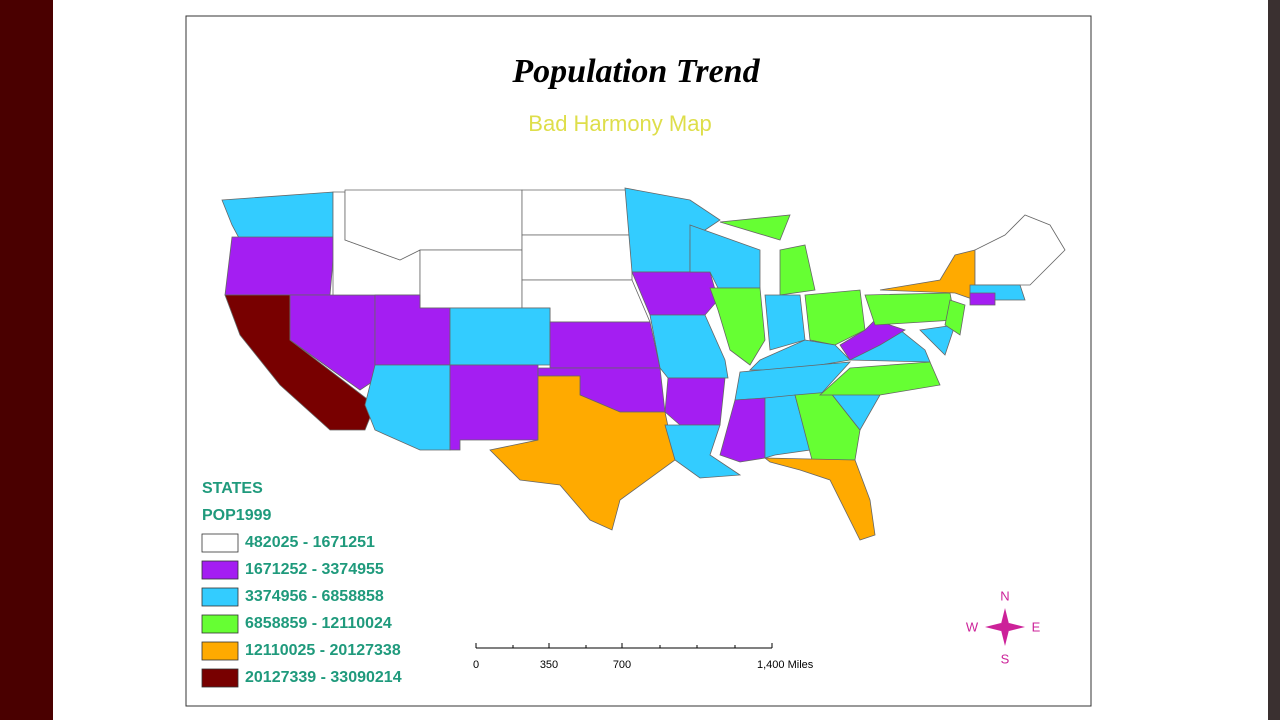 This screenshot has width=1280, height=720. Describe the element at coordinates (314, 569) in the screenshot. I see `legend-label: 1671252 - 3374955` at that location.